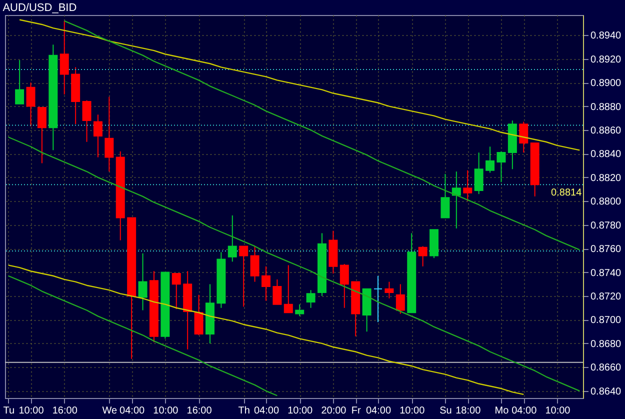 The width and height of the screenshot is (625, 419). Describe the element at coordinates (606, 154) in the screenshot. I see `y-tick-label: 0.8840` at that location.